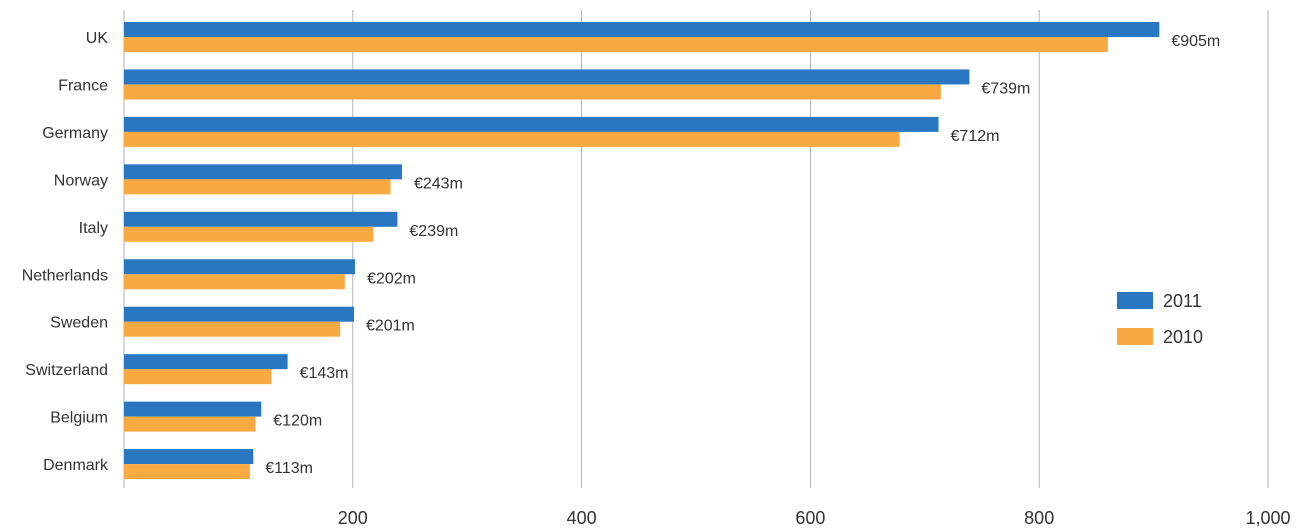 The image size is (1309, 530). What do you see at coordinates (616, 44) in the screenshot?
I see `bar-2010-uk` at bounding box center [616, 44].